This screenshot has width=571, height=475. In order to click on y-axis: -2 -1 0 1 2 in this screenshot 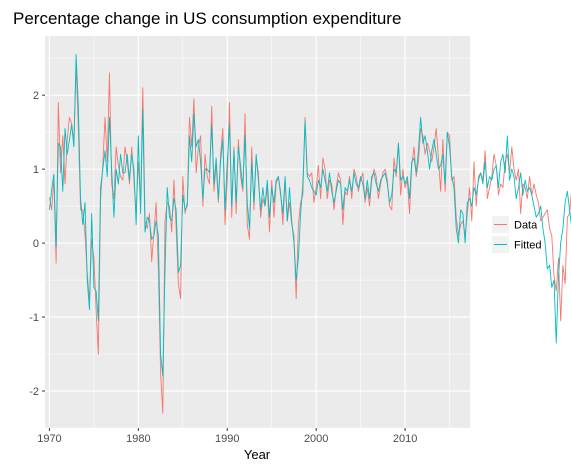, I will do `click(37, 244)`.